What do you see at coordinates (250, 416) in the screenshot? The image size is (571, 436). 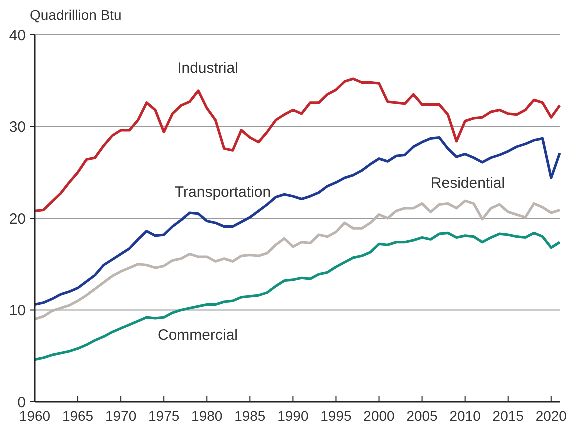 I see `x-tick-label: 1985` at bounding box center [250, 416].